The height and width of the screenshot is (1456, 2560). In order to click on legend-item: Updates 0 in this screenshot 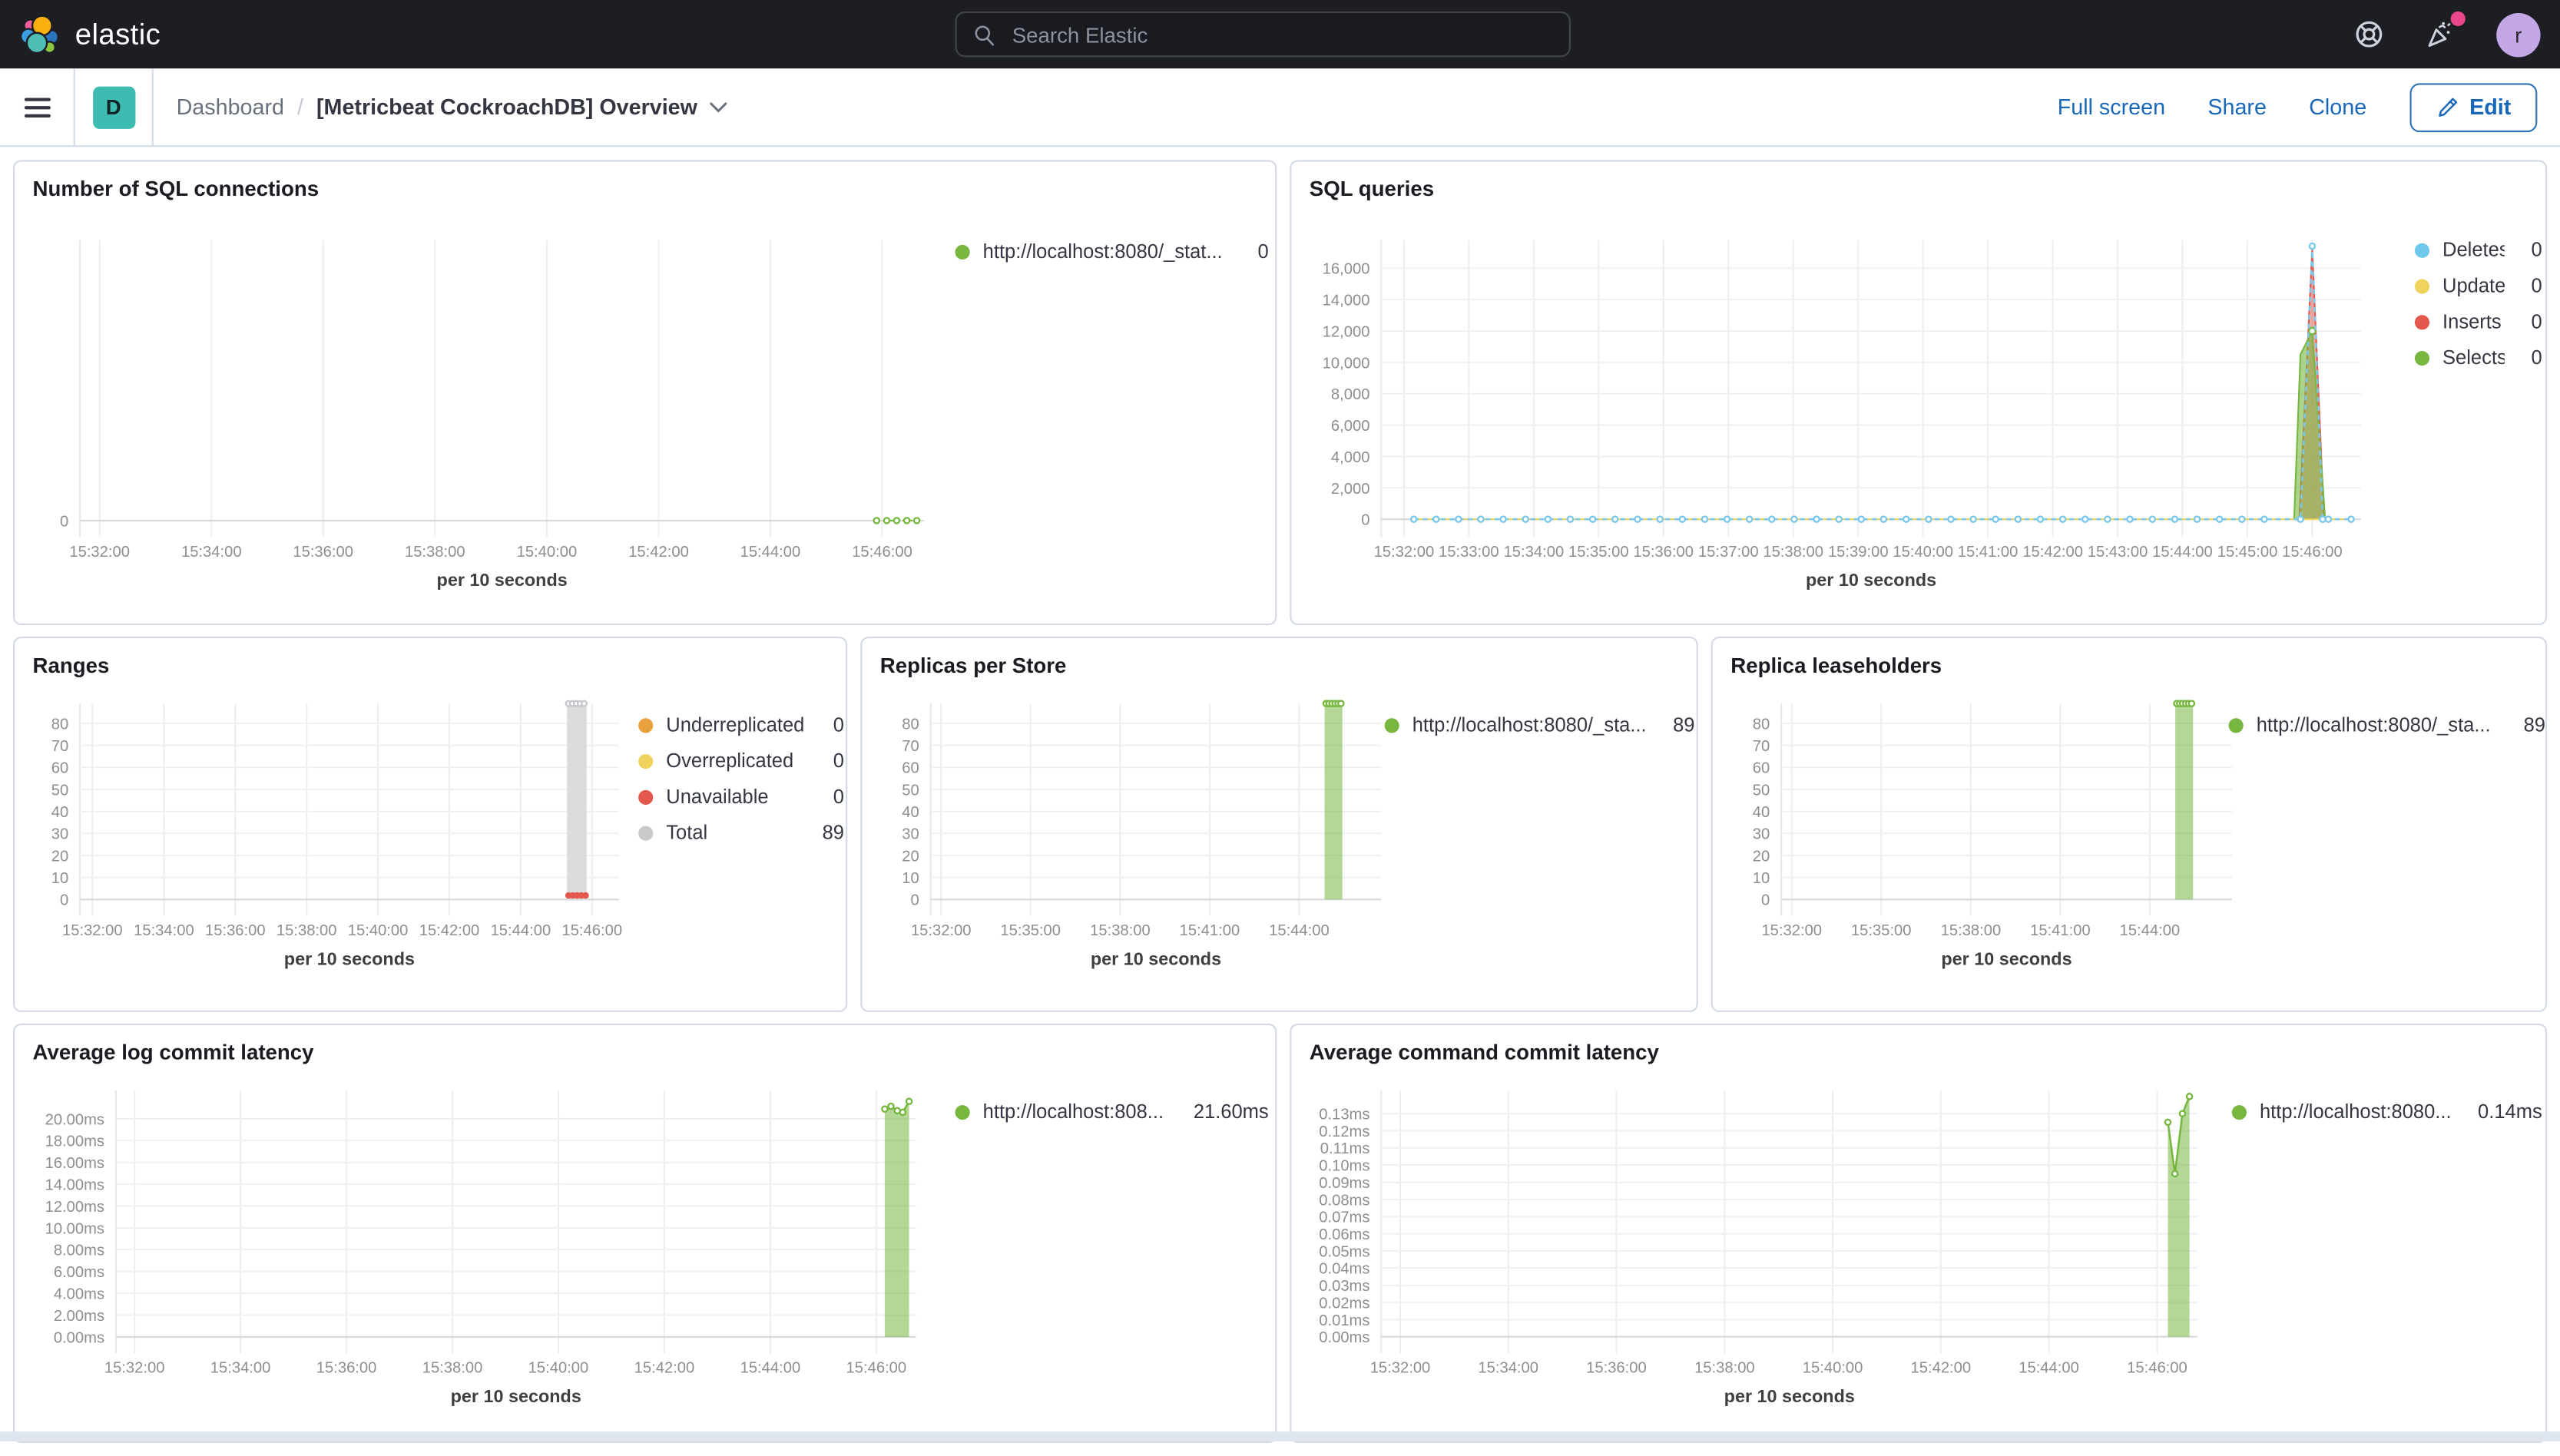, I will do `click(2478, 285)`.